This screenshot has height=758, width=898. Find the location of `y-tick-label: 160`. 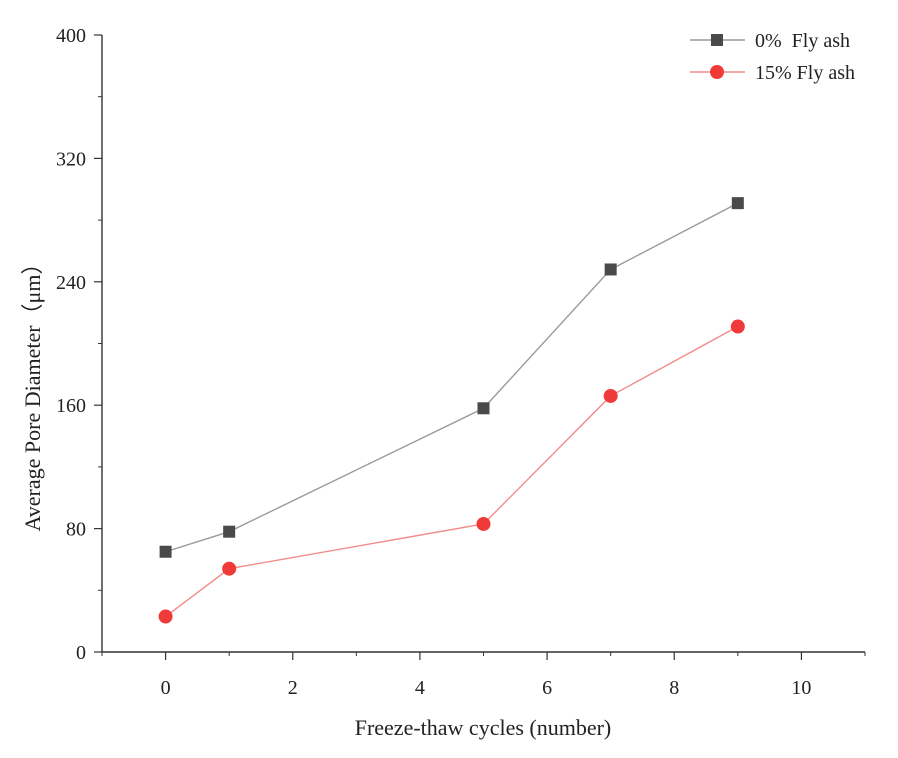

y-tick-label: 160 is located at coordinates (71, 406).